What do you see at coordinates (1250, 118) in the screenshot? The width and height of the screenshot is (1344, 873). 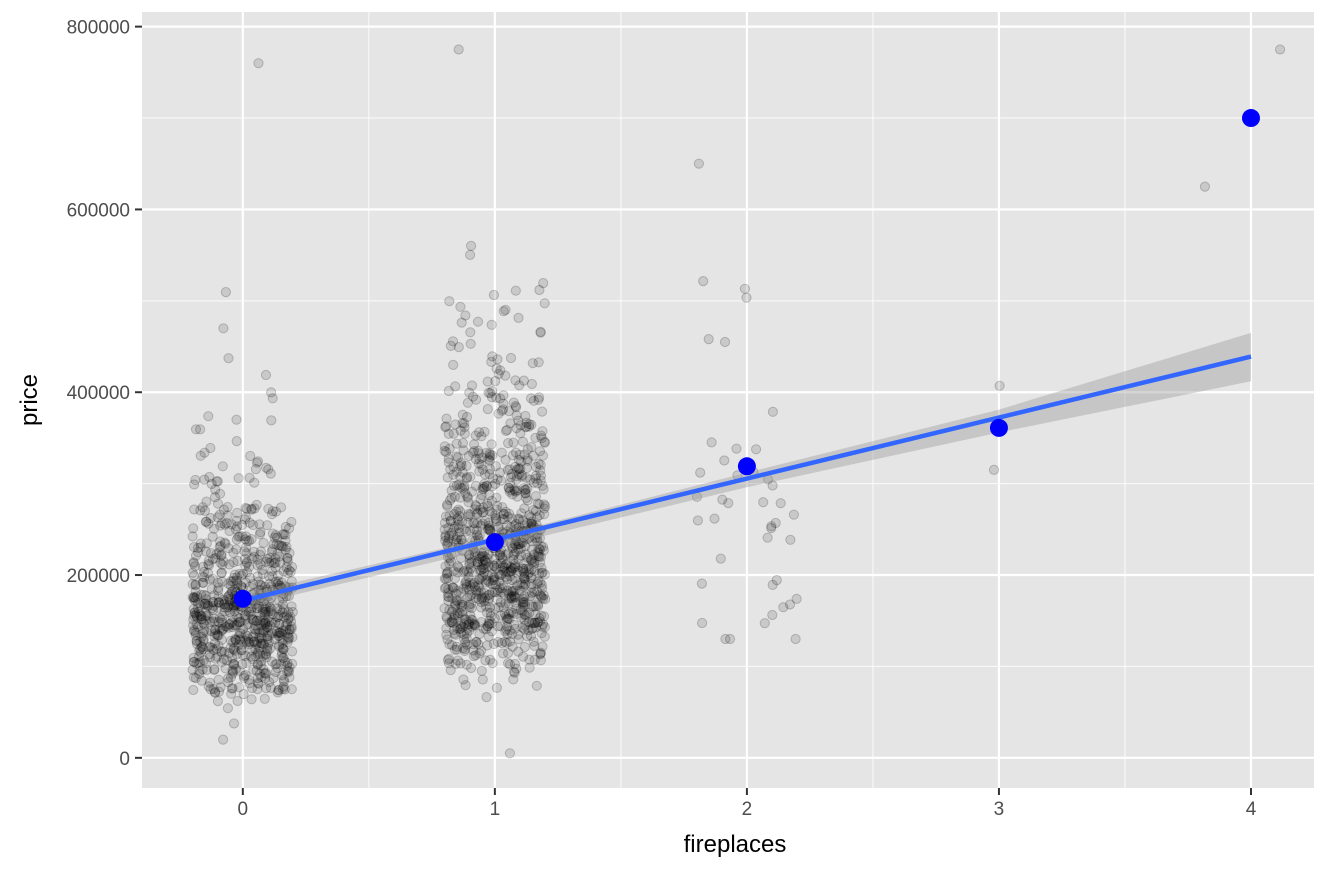 I see `group-mean-point` at bounding box center [1250, 118].